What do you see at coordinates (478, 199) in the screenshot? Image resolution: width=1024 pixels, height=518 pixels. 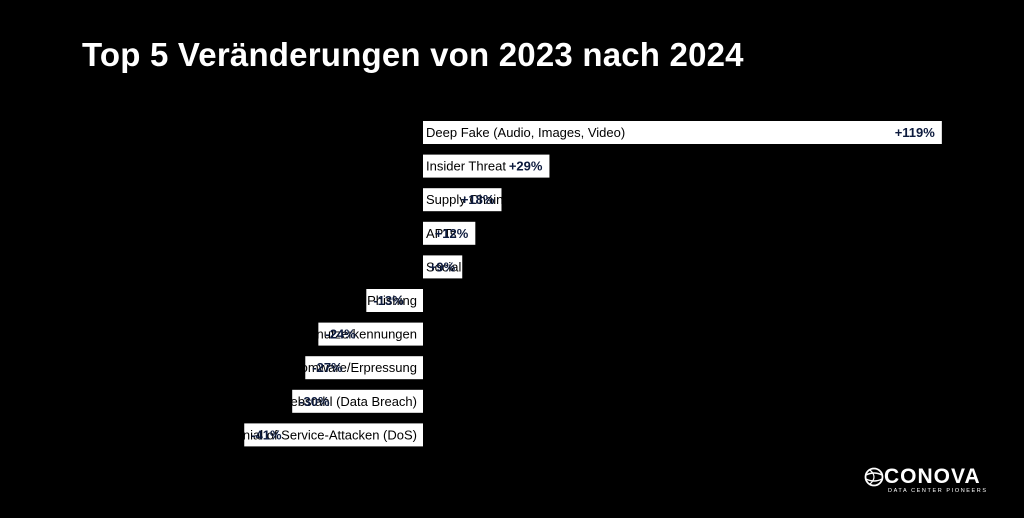 I see `value-label-supply-chain-angriff: +18%` at bounding box center [478, 199].